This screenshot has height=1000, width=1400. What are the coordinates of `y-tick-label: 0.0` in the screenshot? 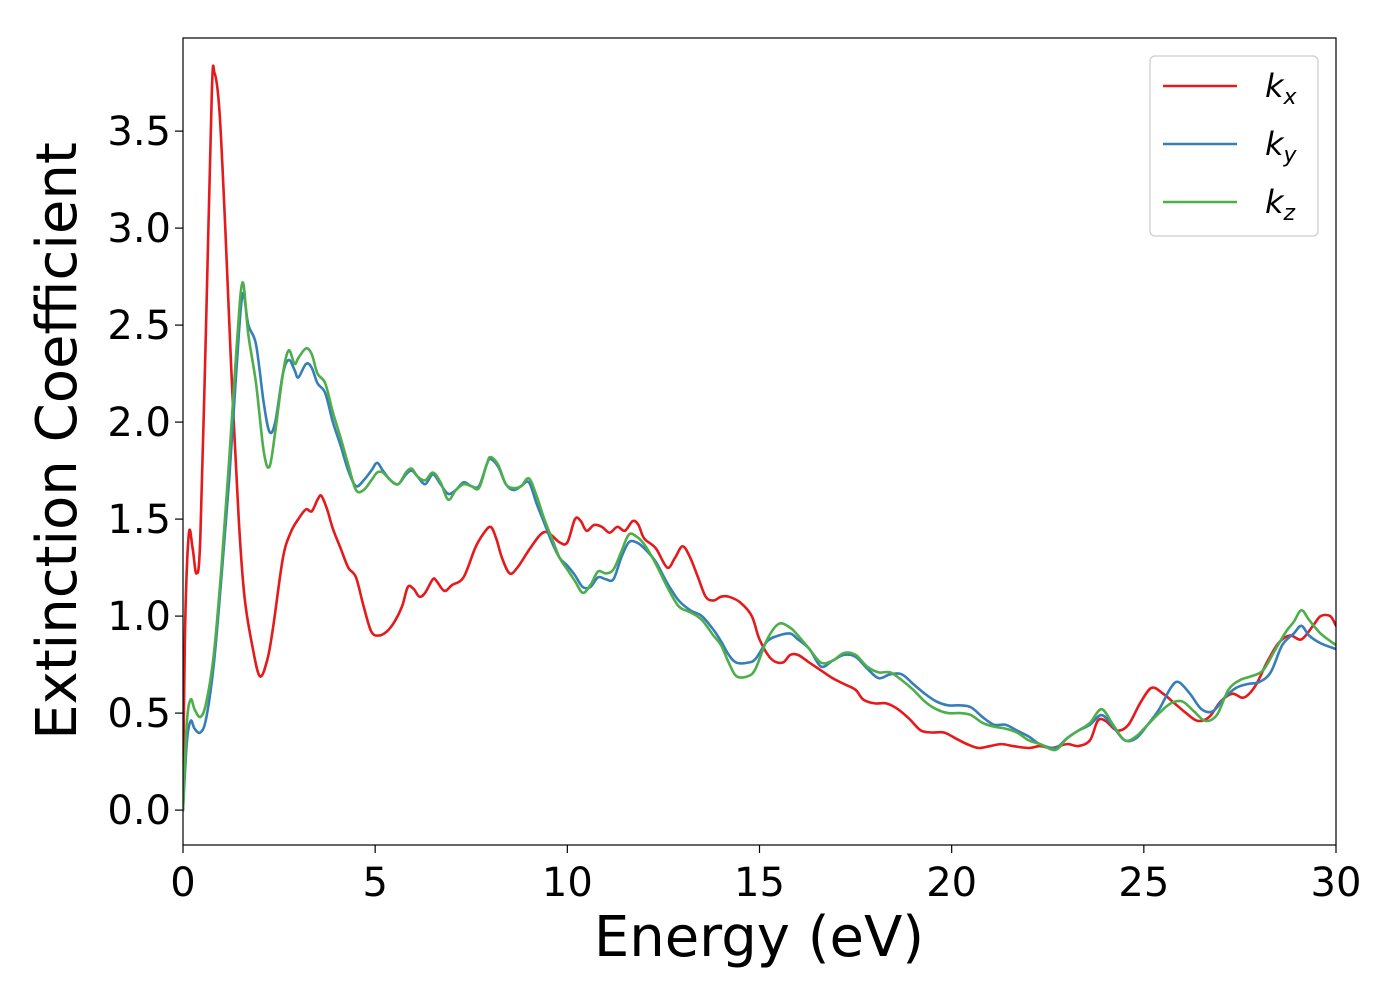 It's located at (139, 811).